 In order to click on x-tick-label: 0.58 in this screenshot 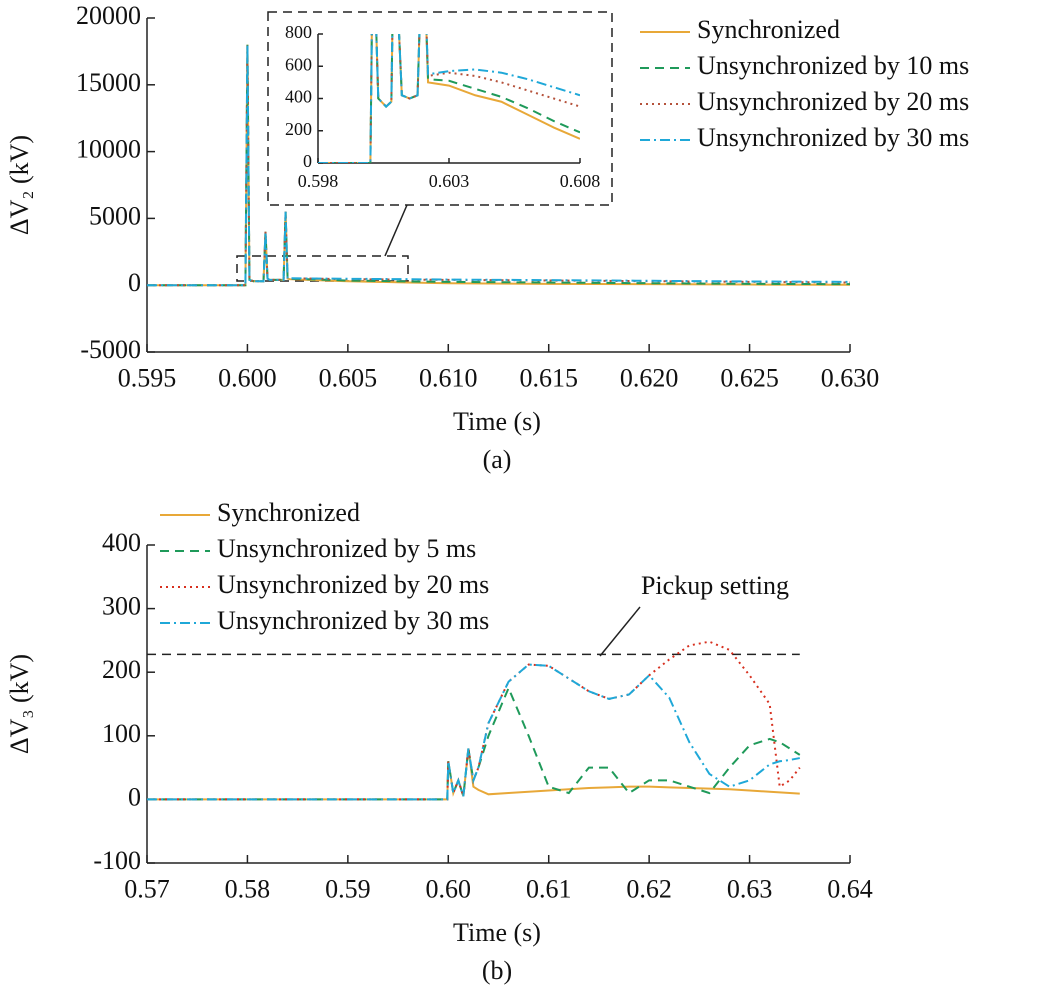, I will do `click(248, 889)`.